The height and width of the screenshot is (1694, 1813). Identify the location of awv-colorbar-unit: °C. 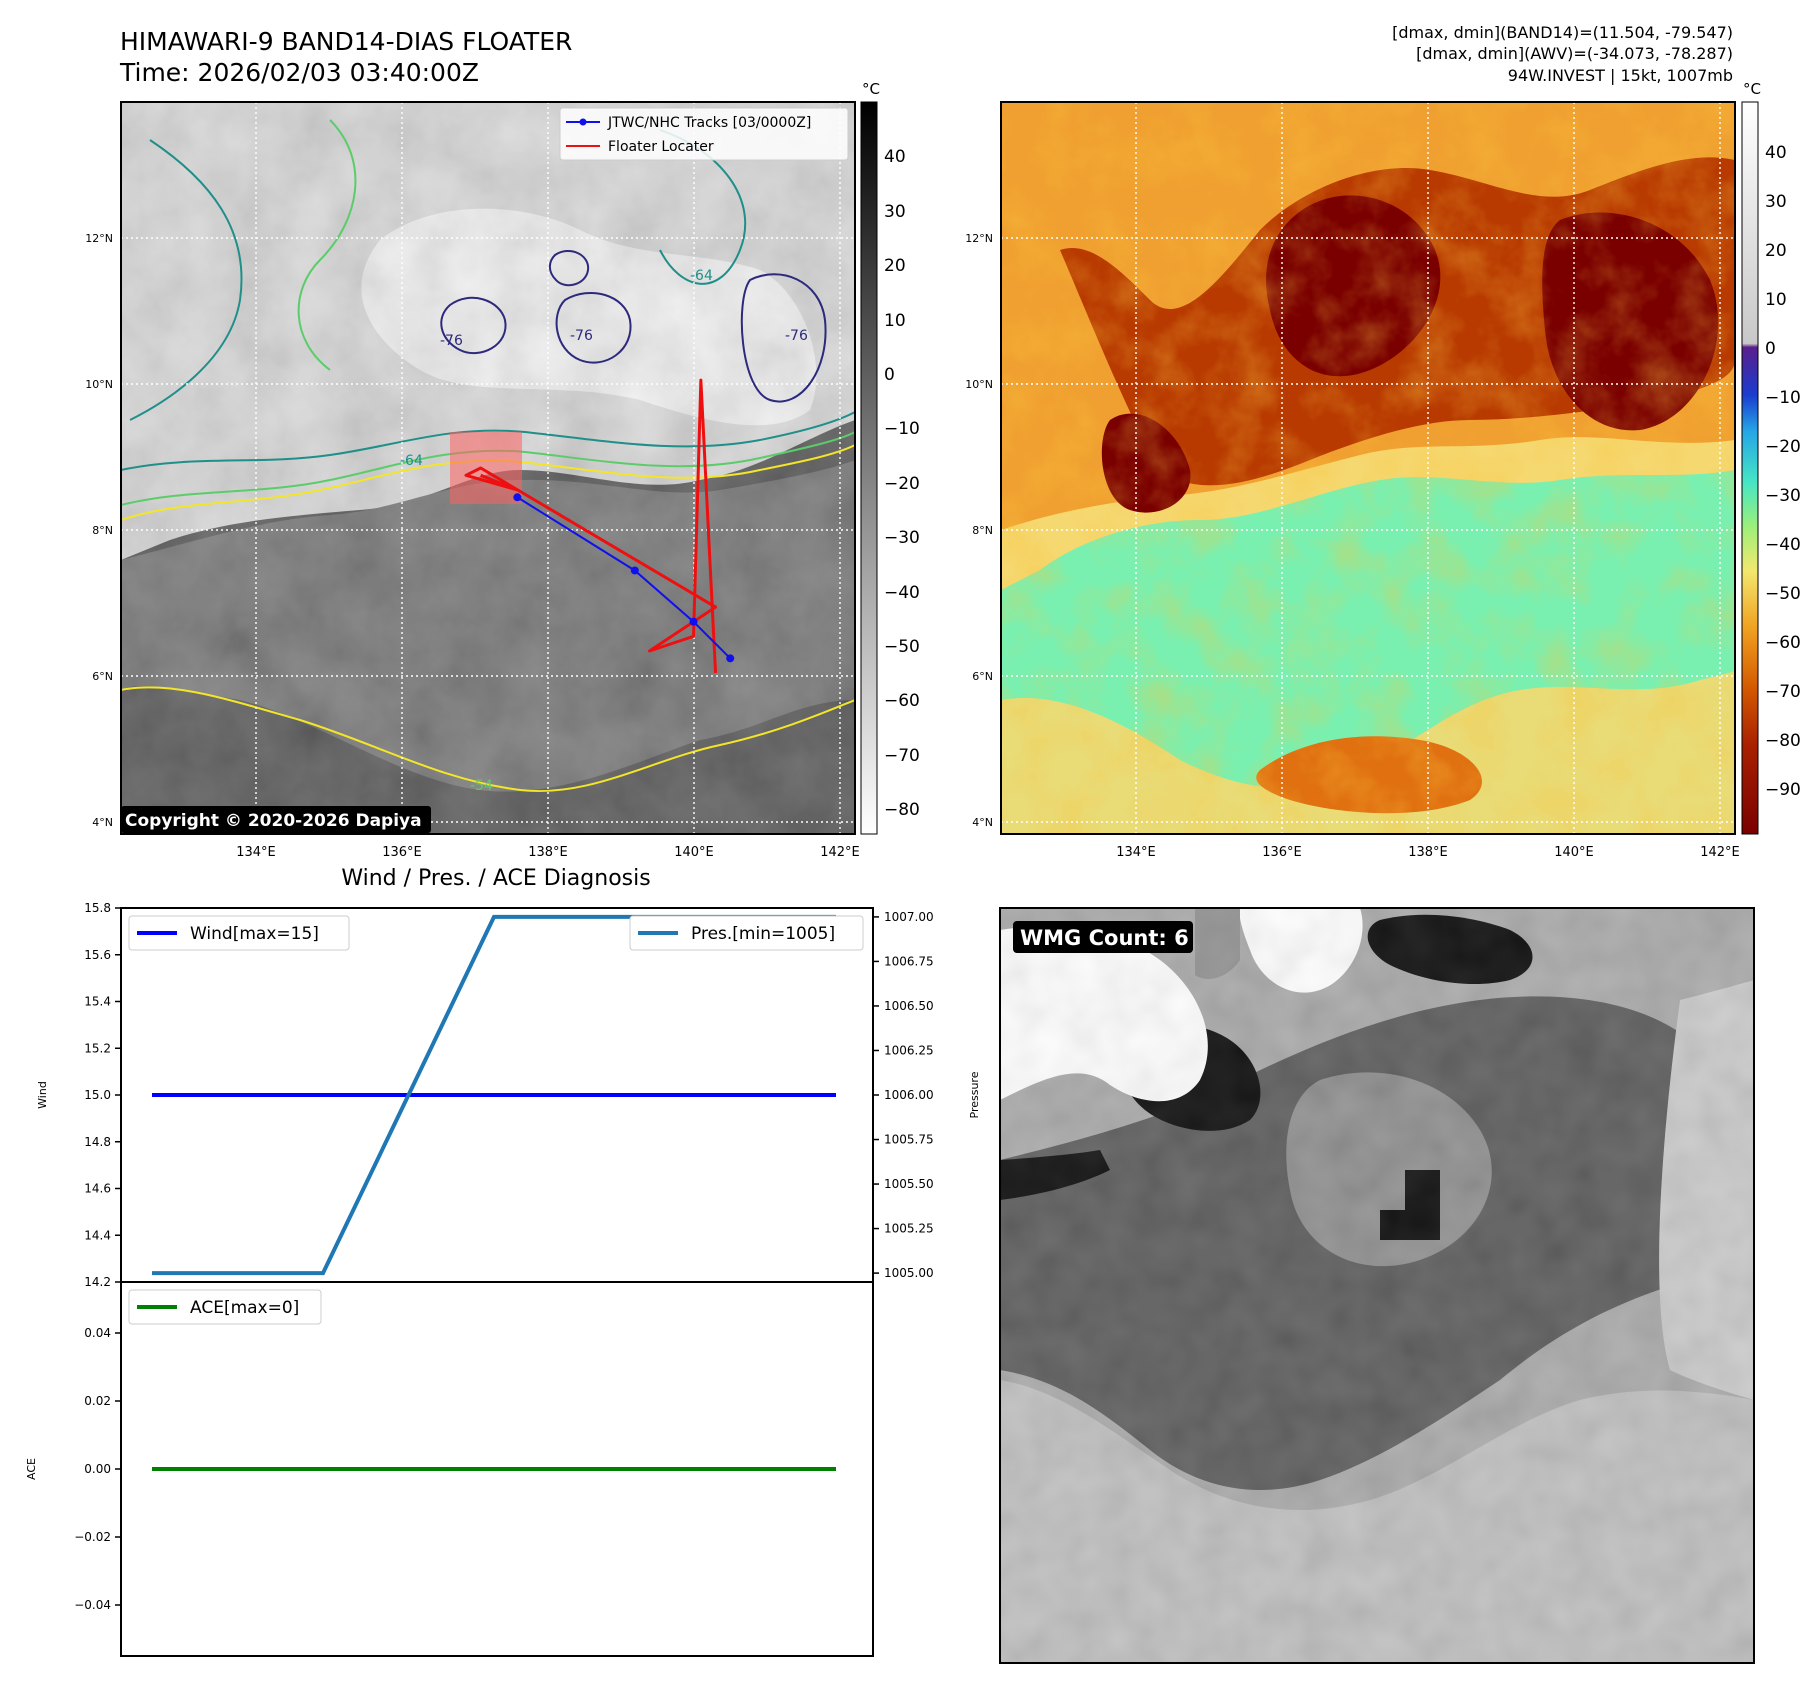
(1752, 89).